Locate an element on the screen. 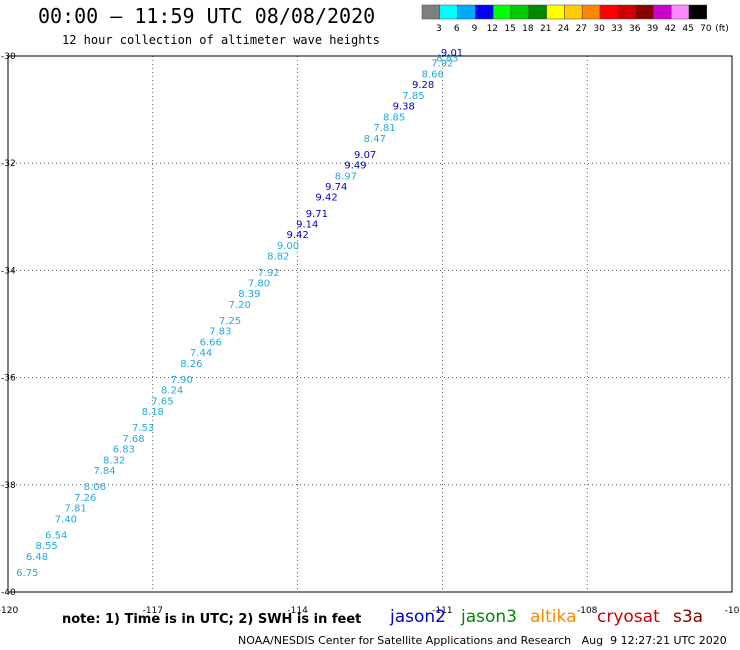 The image size is (740, 650). scale-label: 15 is located at coordinates (509, 29).